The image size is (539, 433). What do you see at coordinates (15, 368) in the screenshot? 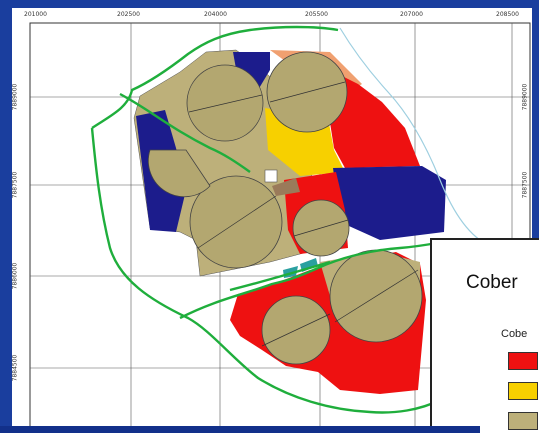
I see `y-tick-label: 7884500` at bounding box center [15, 368].